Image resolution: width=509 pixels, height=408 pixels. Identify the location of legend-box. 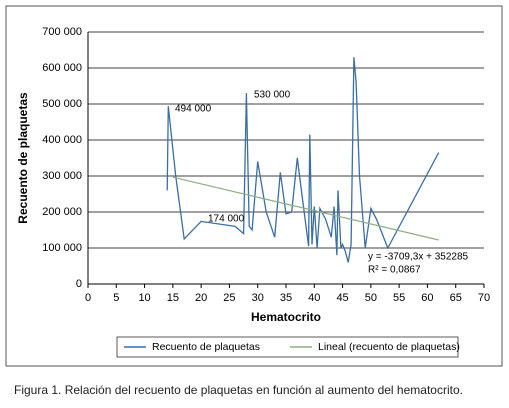
(287, 347).